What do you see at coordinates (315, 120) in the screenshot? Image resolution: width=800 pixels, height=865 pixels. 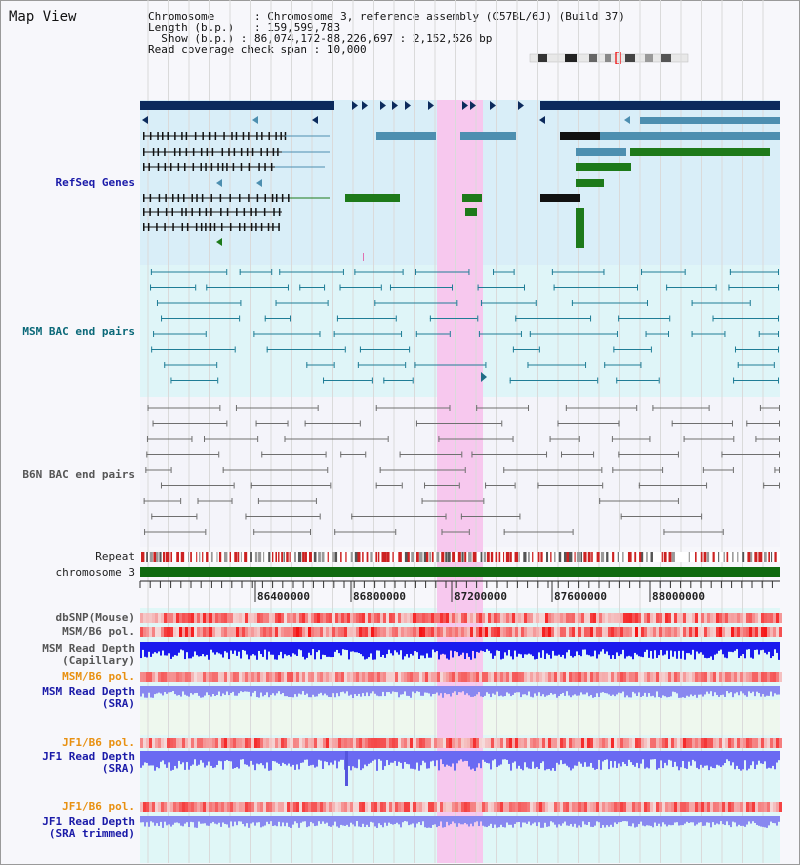 I see `gene-arrow` at bounding box center [315, 120].